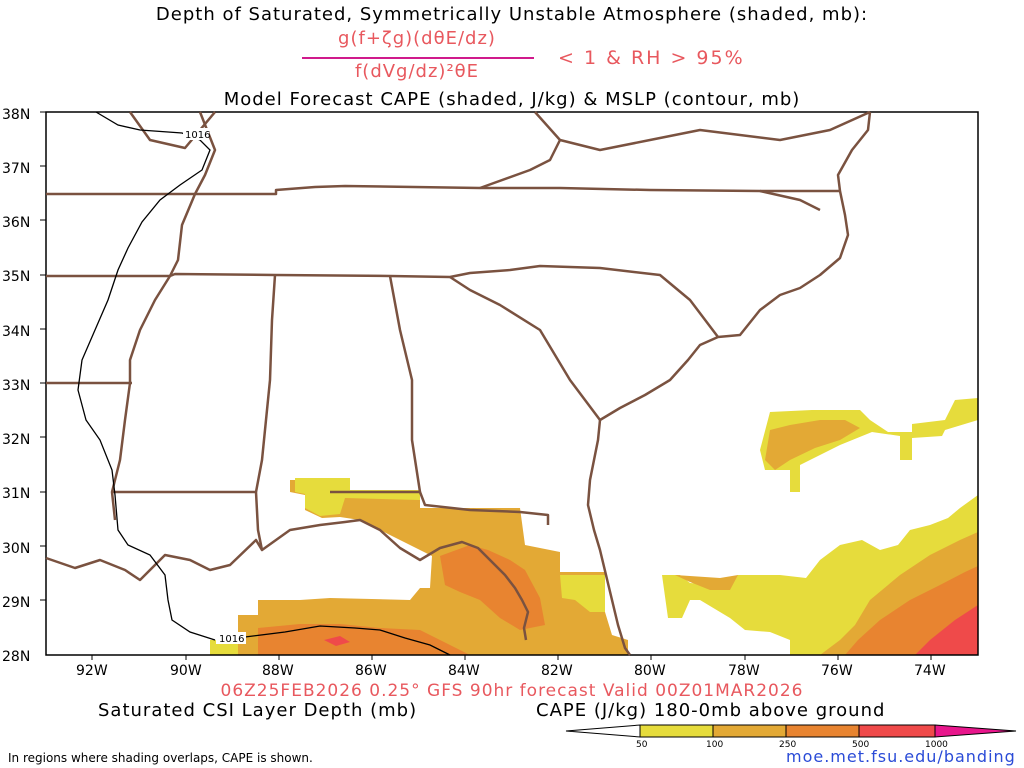  Describe the element at coordinates (278, 671) in the screenshot. I see `lon-label: 88W` at that location.